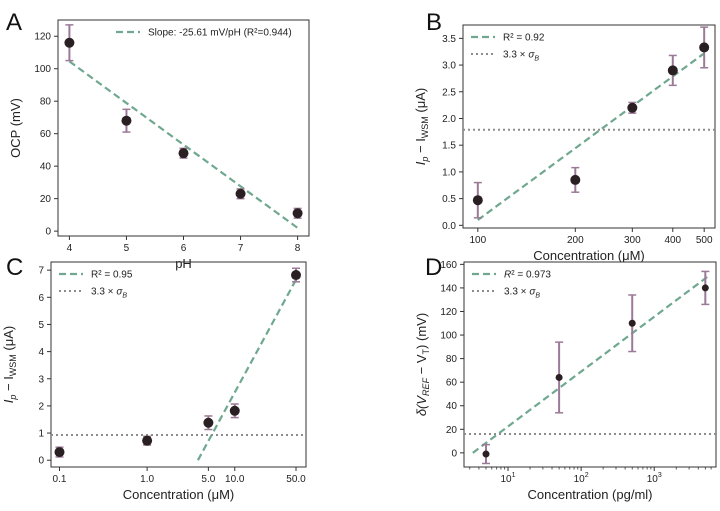 The height and width of the screenshot is (511, 720). What do you see at coordinates (524, 38) in the screenshot?
I see `legend-label: R² = 0.92` at bounding box center [524, 38].